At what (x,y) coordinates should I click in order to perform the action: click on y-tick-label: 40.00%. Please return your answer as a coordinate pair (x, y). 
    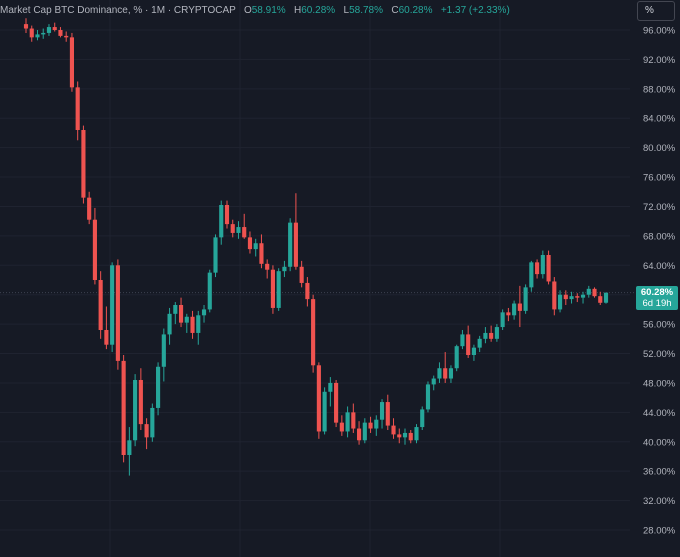
    Looking at the image, I should click on (659, 442).